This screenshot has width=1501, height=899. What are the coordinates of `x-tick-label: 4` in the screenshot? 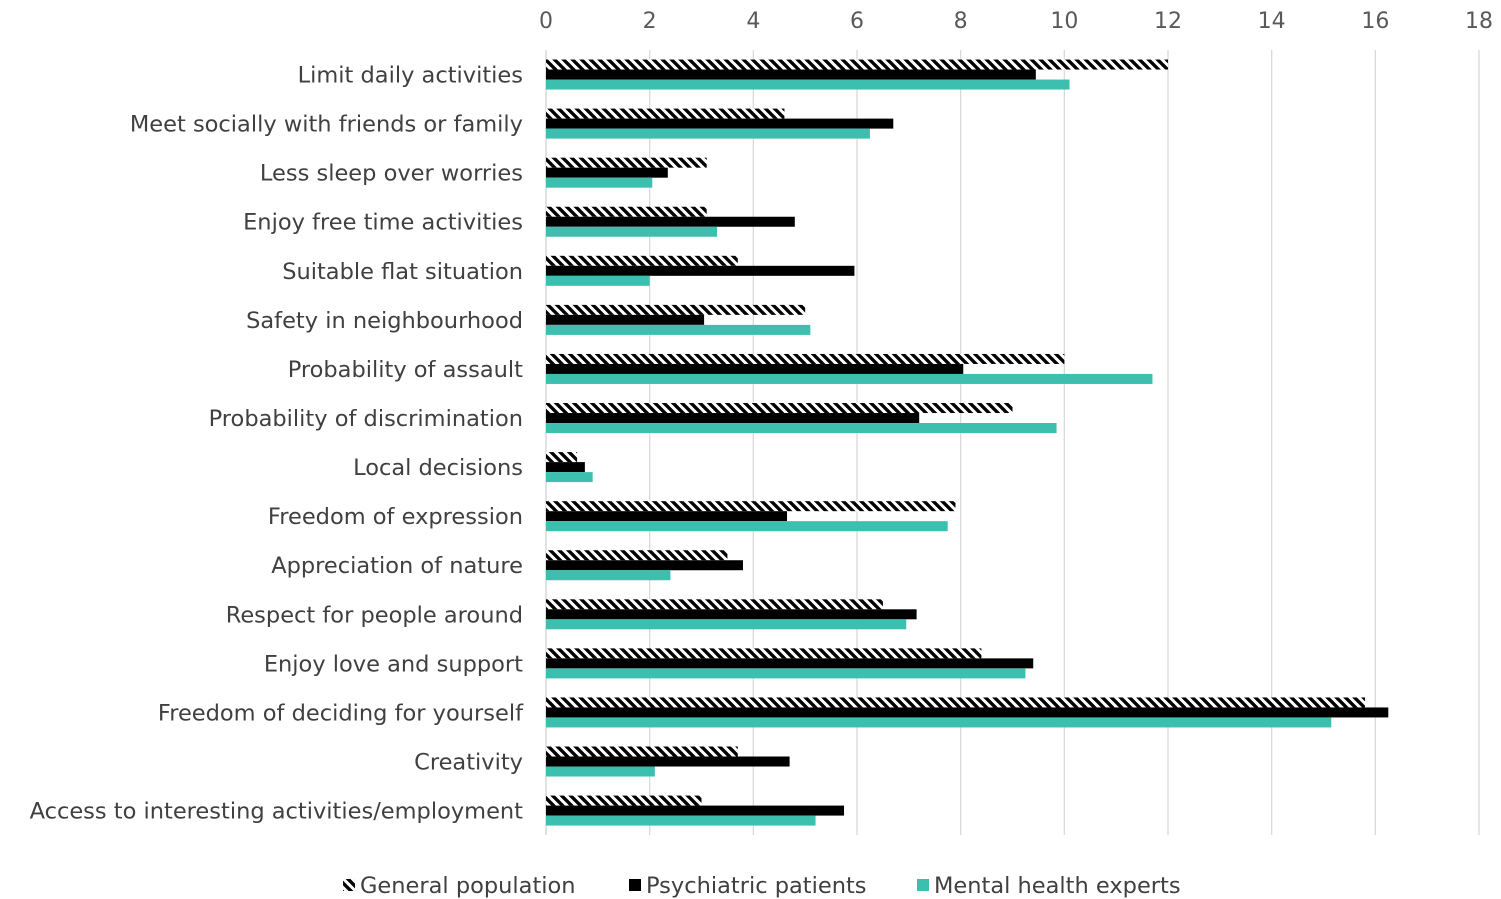 It's located at (753, 21).